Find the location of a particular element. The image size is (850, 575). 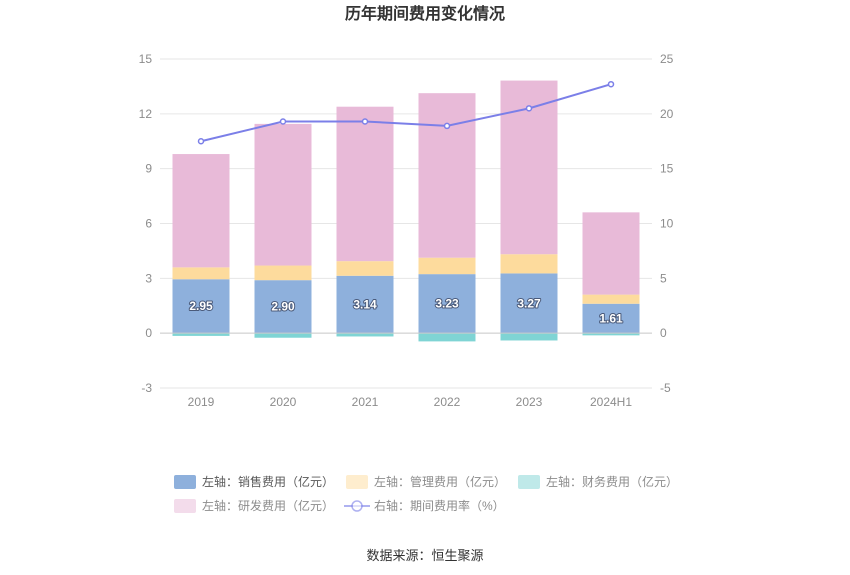

legend-item: 左轴：财务费用（亿元） is located at coordinates (598, 481).